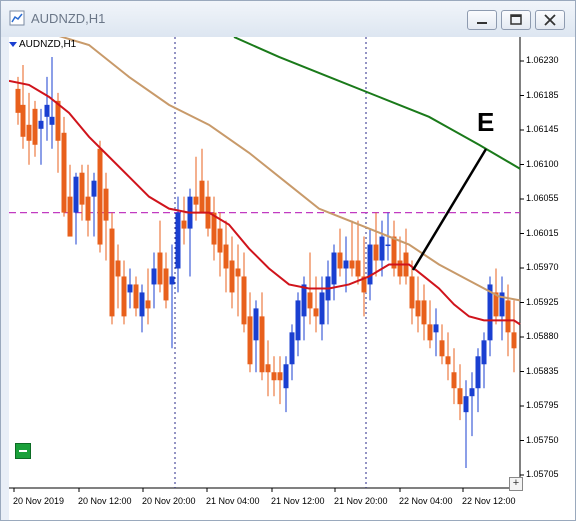  What do you see at coordinates (169, 501) in the screenshot?
I see `time-label: 20 Nov 20:00` at bounding box center [169, 501].